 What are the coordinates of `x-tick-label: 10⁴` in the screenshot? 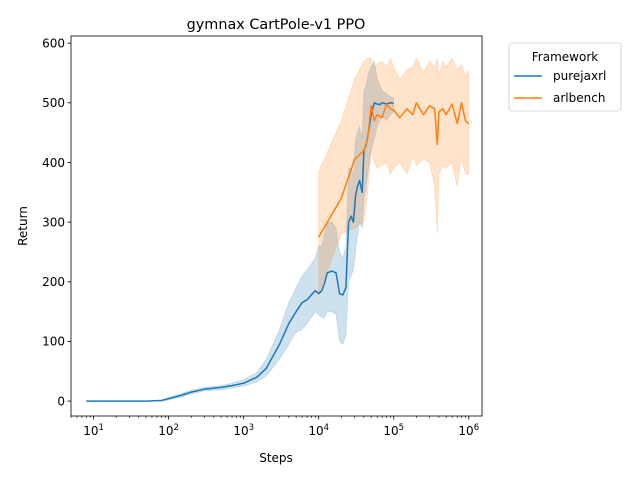 It's located at (318, 430).